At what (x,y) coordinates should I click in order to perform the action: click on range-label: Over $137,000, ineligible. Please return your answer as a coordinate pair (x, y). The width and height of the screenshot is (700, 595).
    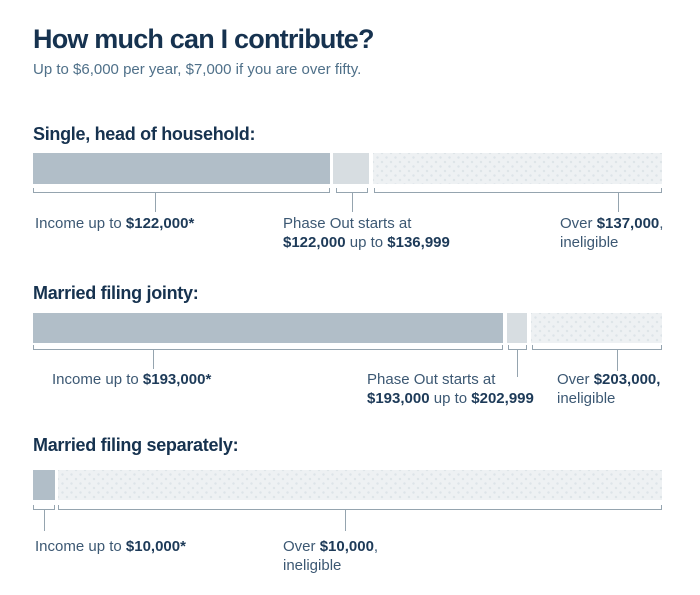
    Looking at the image, I should click on (611, 233).